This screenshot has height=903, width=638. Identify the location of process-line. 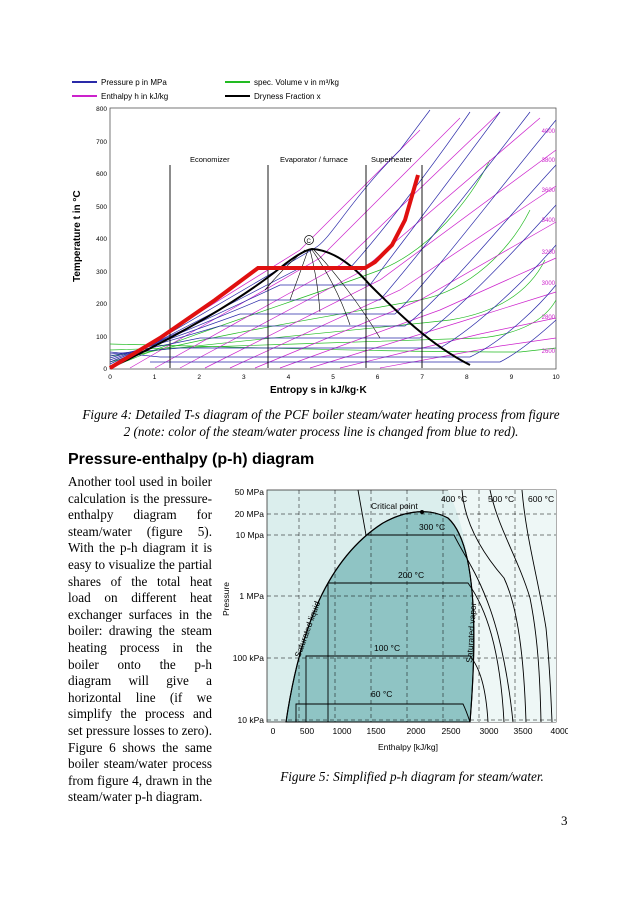
(264, 272).